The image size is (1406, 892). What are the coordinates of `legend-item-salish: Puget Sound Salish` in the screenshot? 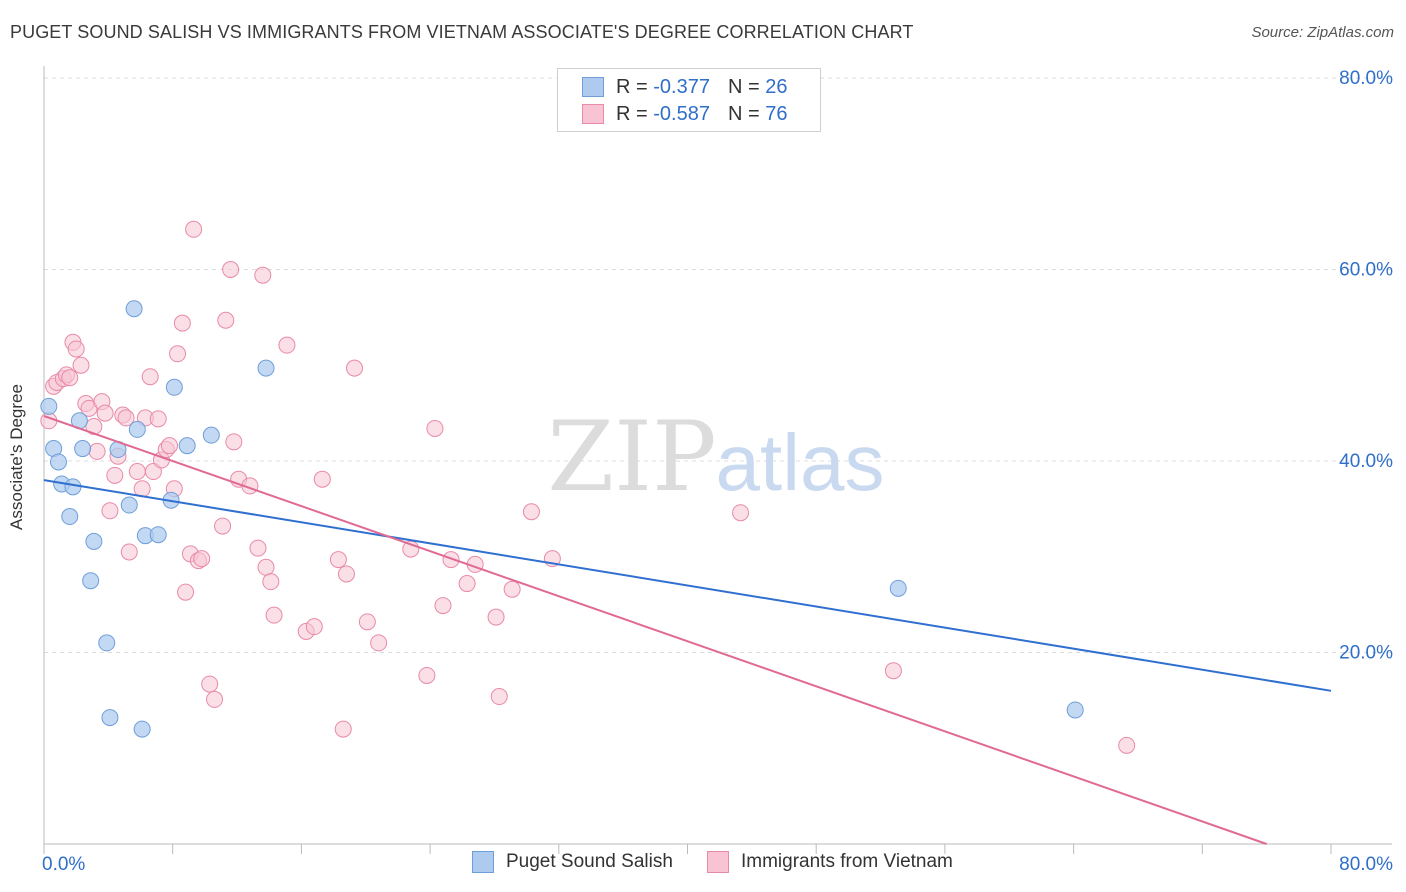 It's located at (572, 862).